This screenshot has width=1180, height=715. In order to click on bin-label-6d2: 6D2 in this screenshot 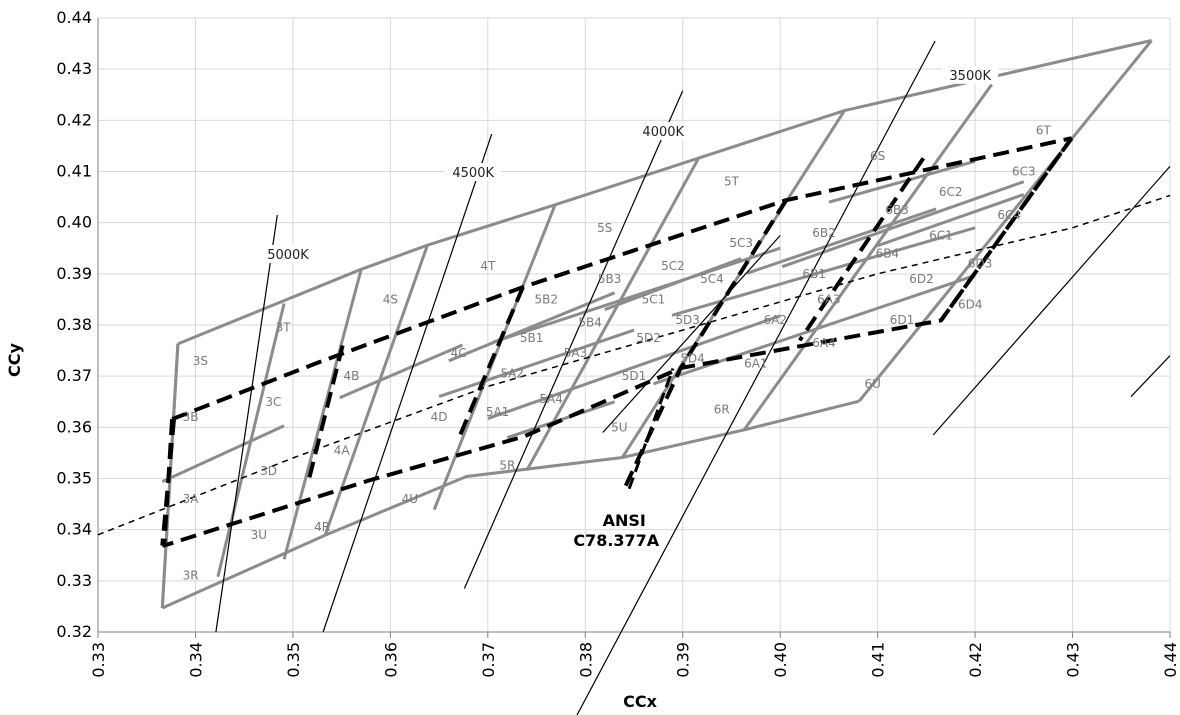, I will do `click(921, 279)`.